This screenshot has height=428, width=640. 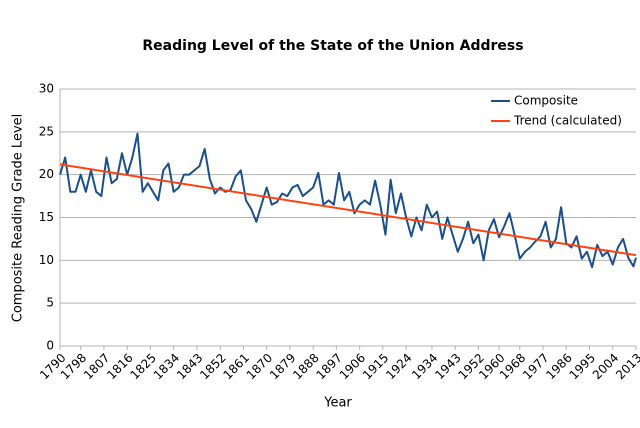 I want to click on x-tick-label: 1924, so click(x=398, y=366).